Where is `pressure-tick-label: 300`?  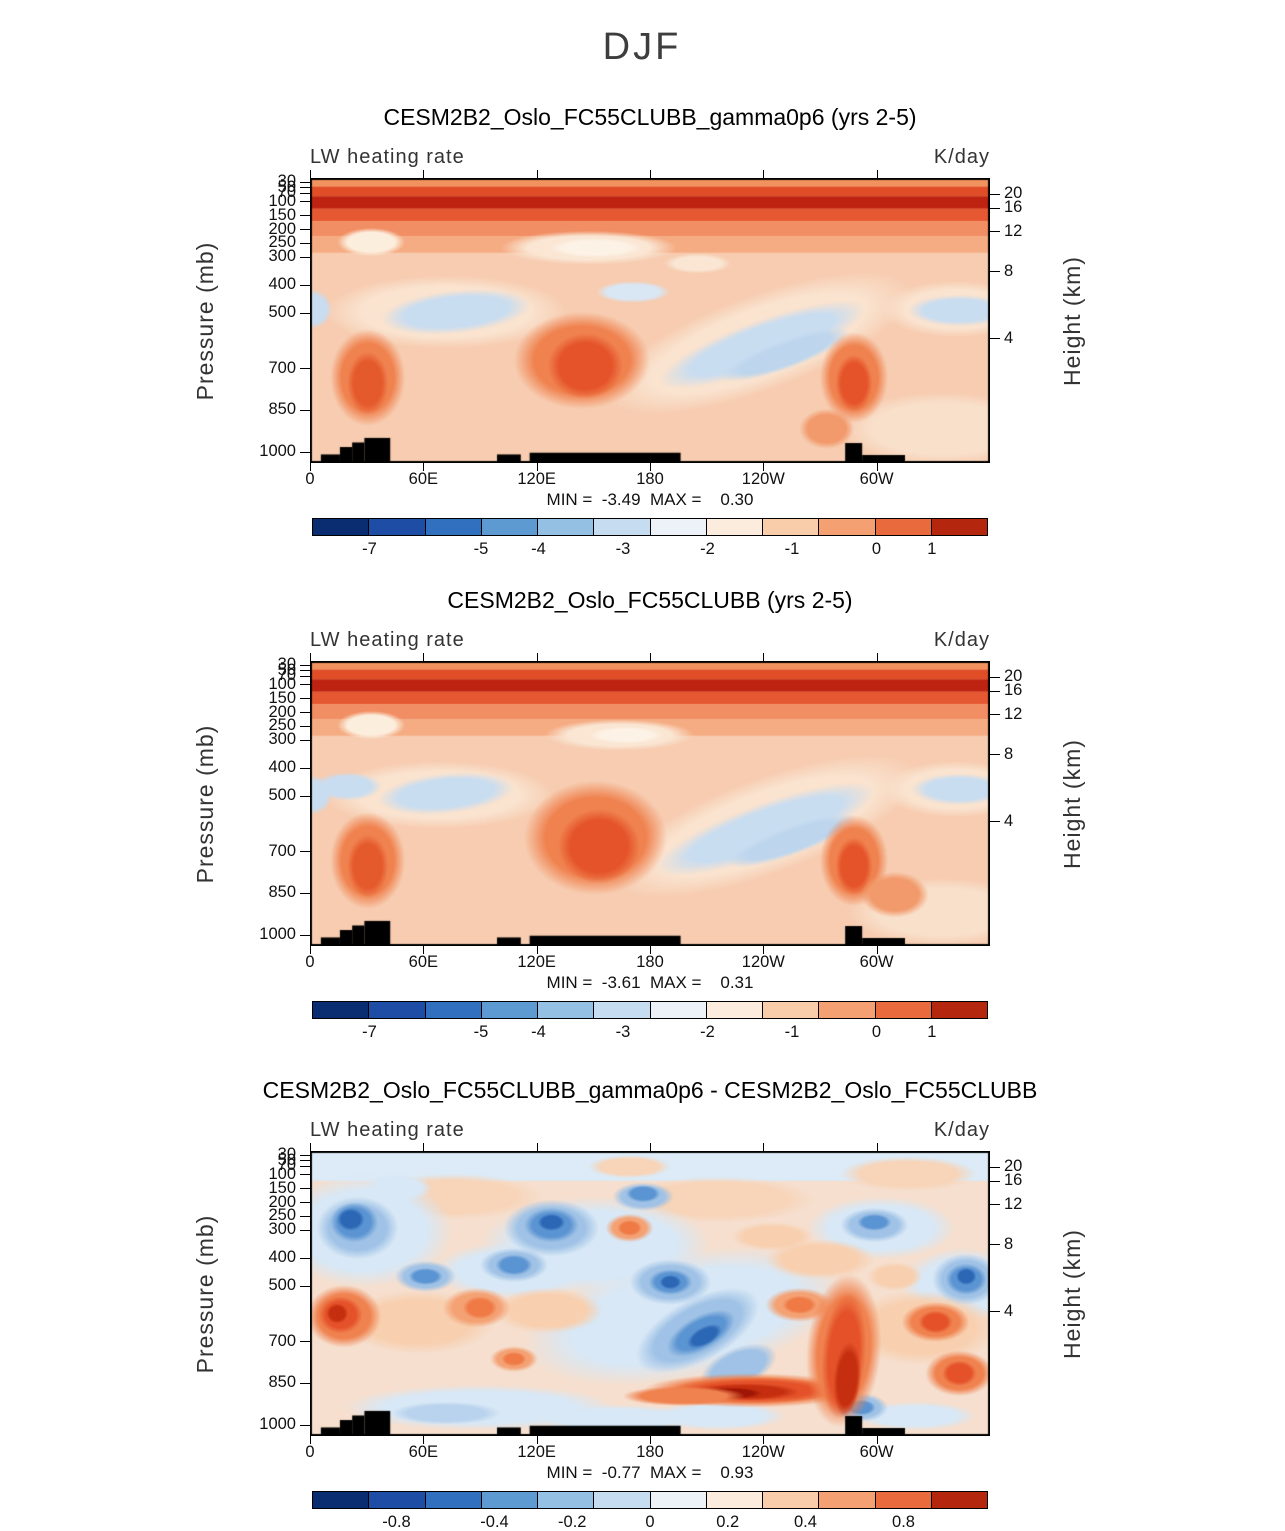
pressure-tick-label: 300 is located at coordinates (282, 1229).